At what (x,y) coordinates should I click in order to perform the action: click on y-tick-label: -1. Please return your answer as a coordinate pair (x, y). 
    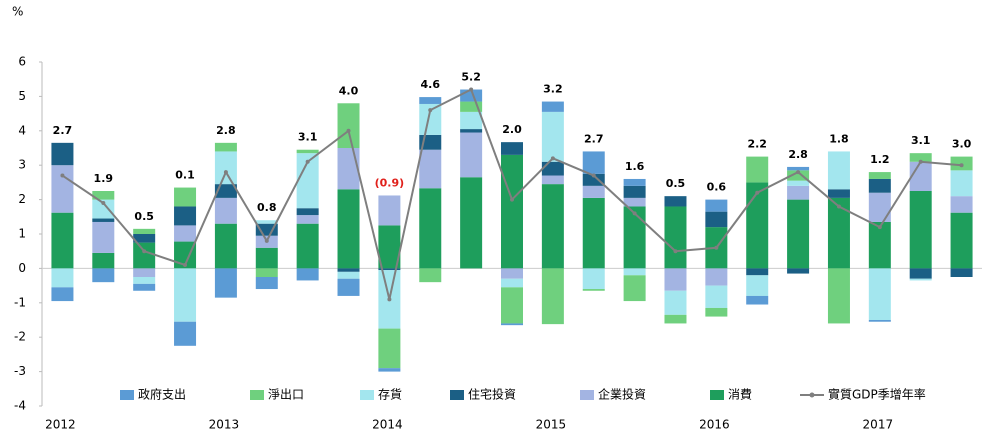
    Looking at the image, I should click on (20, 302).